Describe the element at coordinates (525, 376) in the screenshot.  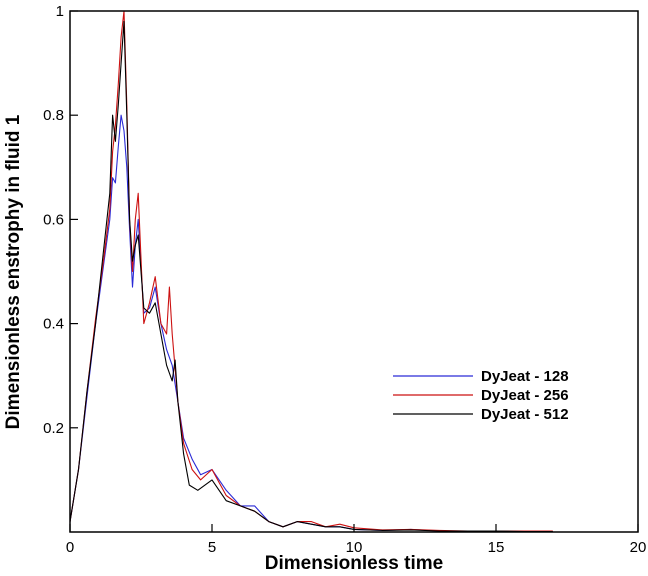
I see `legend-label-1: DyJeat - 128` at that location.